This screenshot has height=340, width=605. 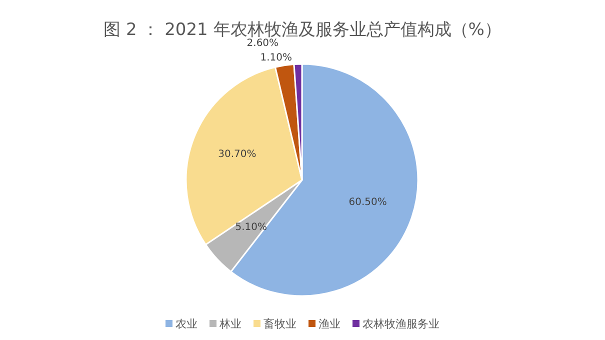 What do you see at coordinates (329, 324) in the screenshot?
I see `legend-label: 渔业` at bounding box center [329, 324].